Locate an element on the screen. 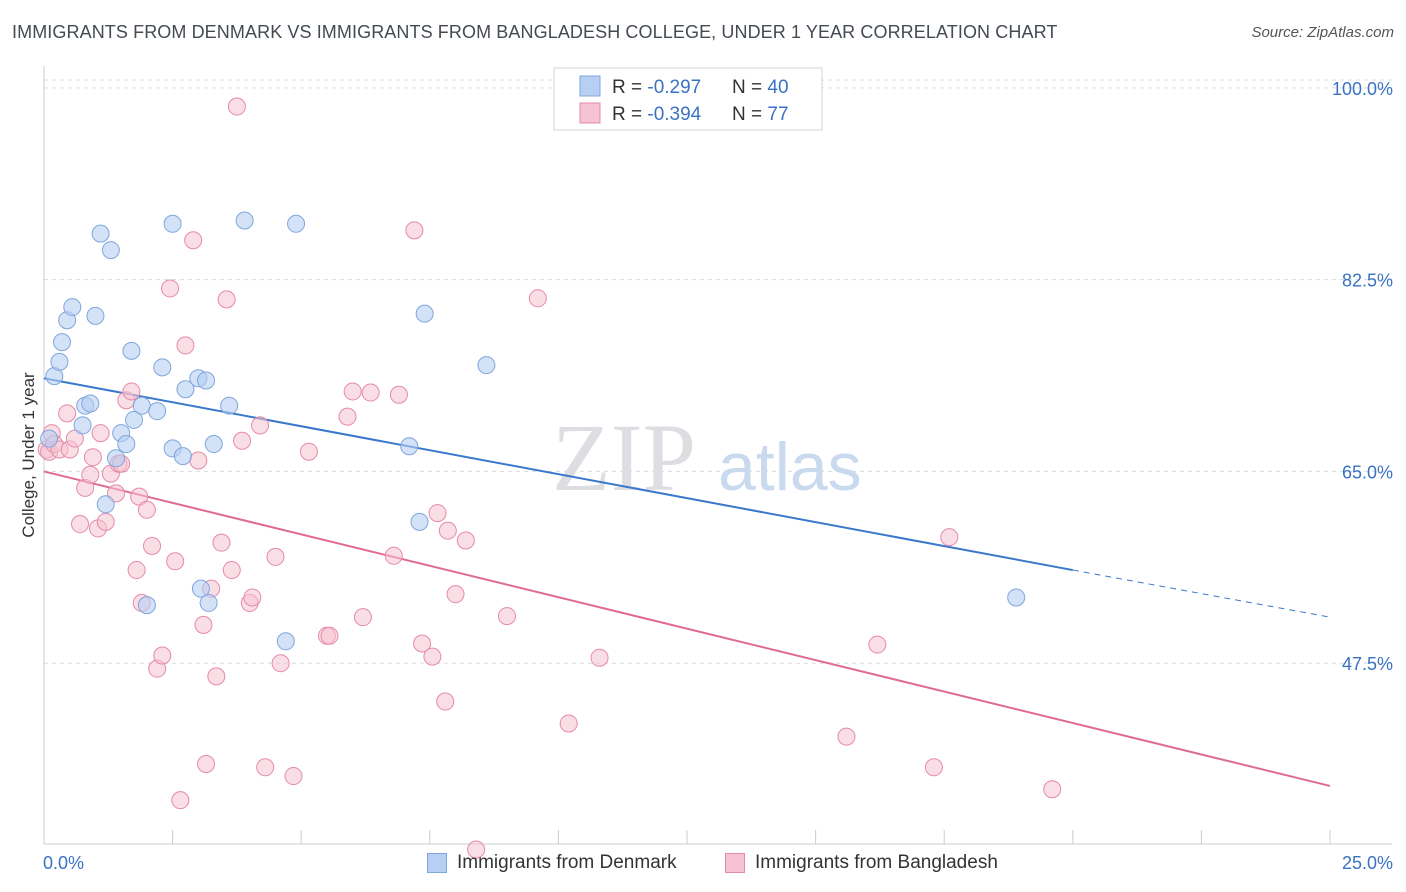 The width and height of the screenshot is (1406, 892). legend-item-denmark: Immigrants from Denmark is located at coordinates (552, 863).